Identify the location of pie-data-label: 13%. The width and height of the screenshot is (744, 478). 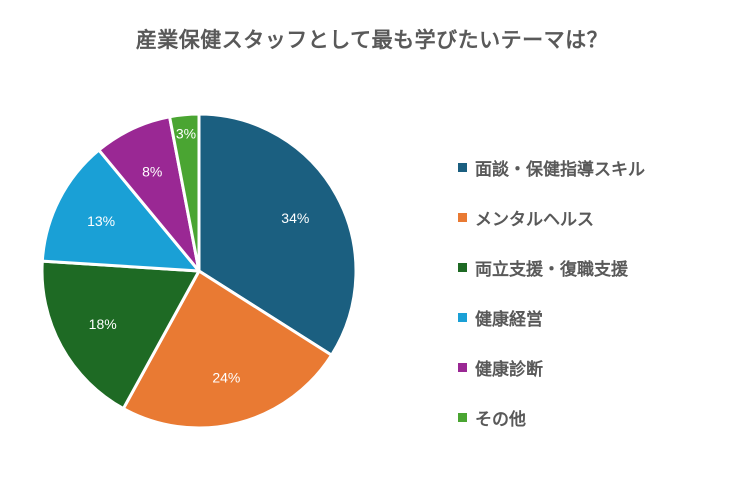
(101, 221).